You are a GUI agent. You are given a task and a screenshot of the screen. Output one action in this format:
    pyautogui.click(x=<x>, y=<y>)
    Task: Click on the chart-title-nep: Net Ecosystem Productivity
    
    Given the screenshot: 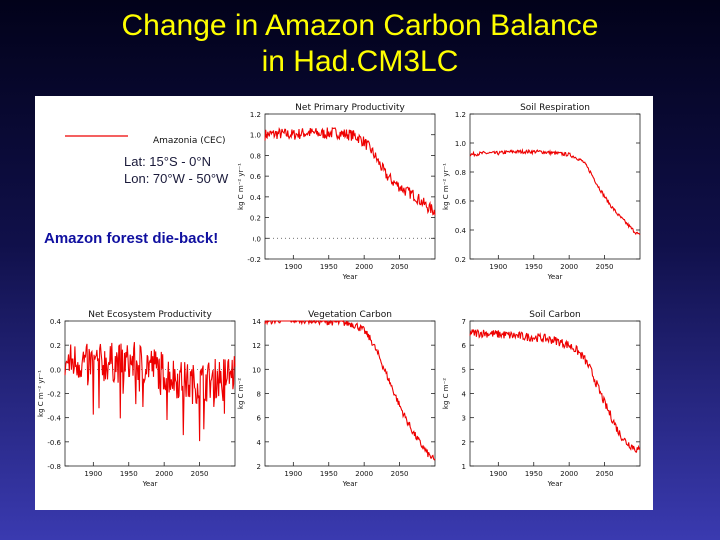 What is the action you would take?
    pyautogui.click(x=150, y=315)
    